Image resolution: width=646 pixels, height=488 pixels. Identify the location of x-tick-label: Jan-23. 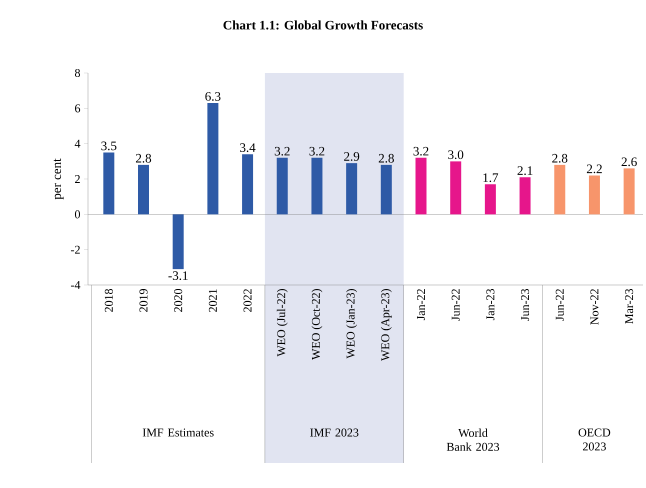
(490, 304).